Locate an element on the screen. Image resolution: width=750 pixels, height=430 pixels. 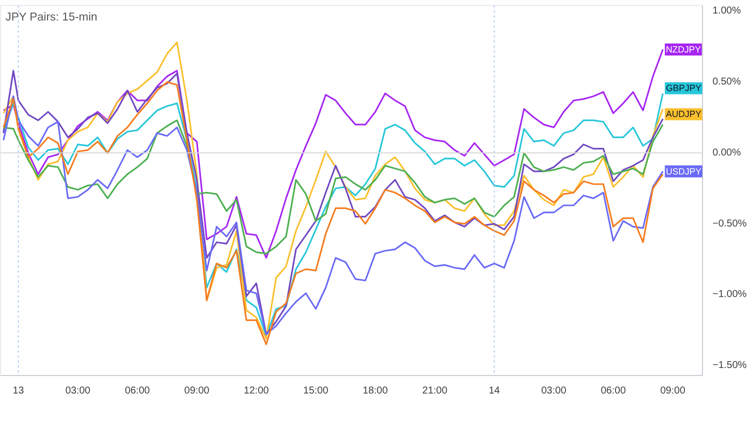
x-tick-label: 14 is located at coordinates (494, 391).